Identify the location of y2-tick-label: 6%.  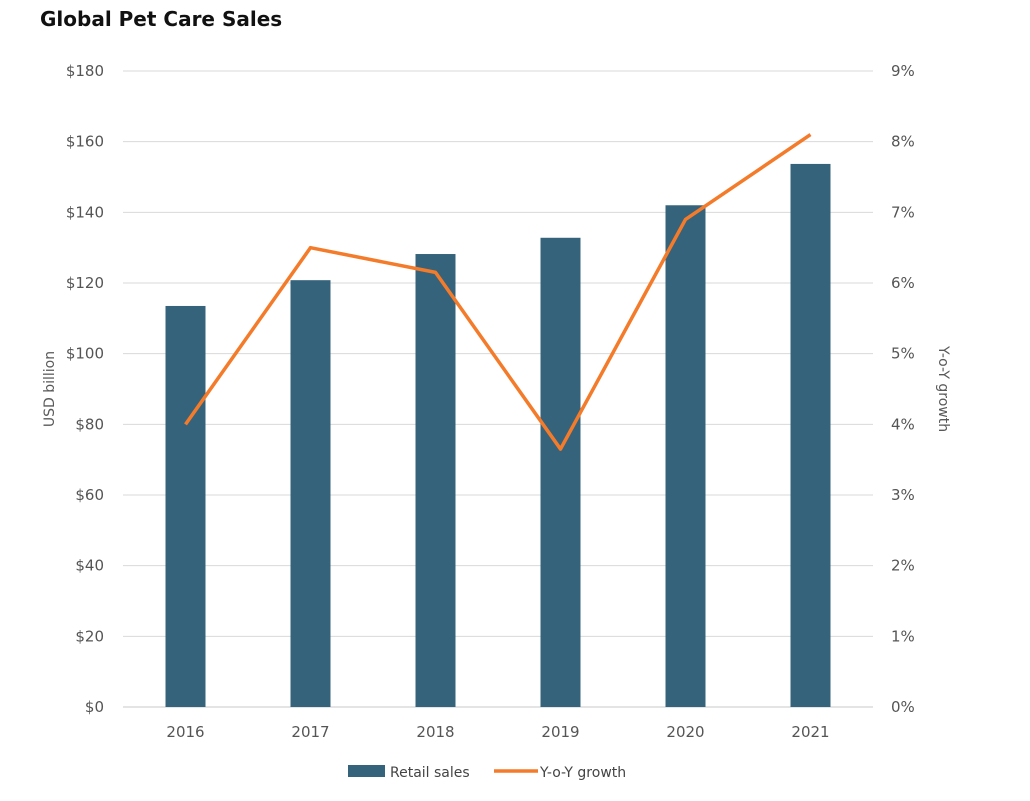
(903, 283).